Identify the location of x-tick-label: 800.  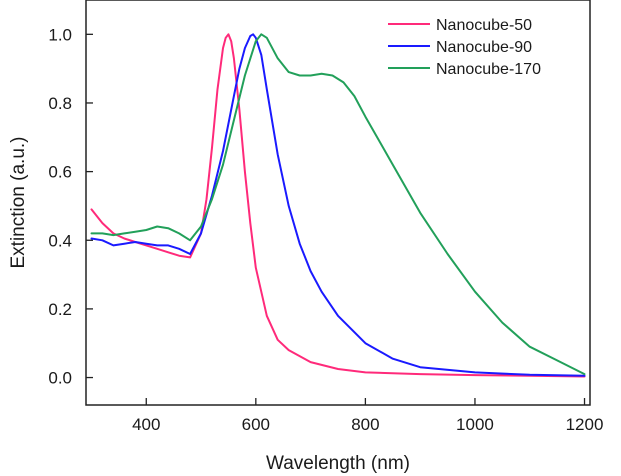
(365, 424).